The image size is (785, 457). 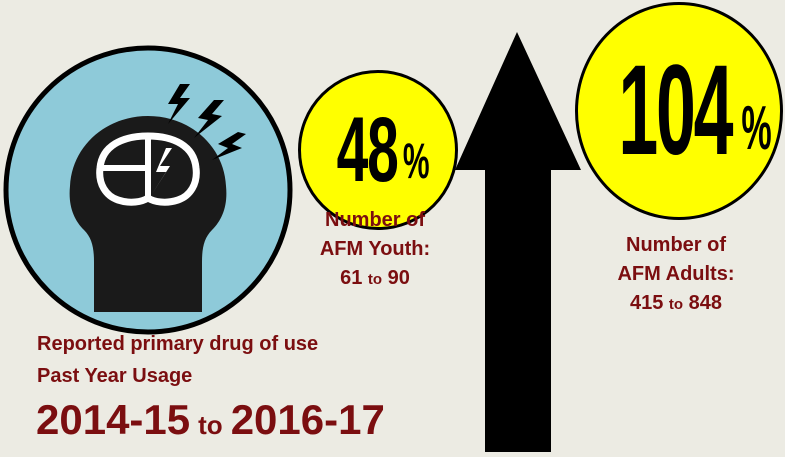 I want to click on youth-percent-value: 48, so click(x=367, y=150).